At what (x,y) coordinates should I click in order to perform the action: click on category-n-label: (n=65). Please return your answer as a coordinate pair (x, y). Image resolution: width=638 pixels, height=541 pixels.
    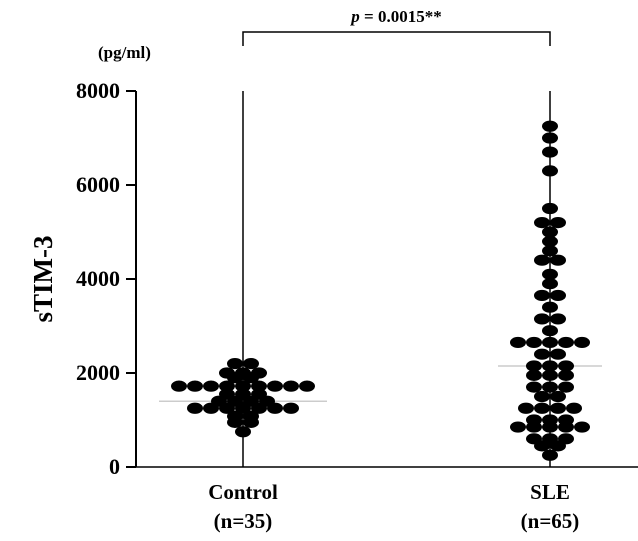
    Looking at the image, I should click on (550, 521).